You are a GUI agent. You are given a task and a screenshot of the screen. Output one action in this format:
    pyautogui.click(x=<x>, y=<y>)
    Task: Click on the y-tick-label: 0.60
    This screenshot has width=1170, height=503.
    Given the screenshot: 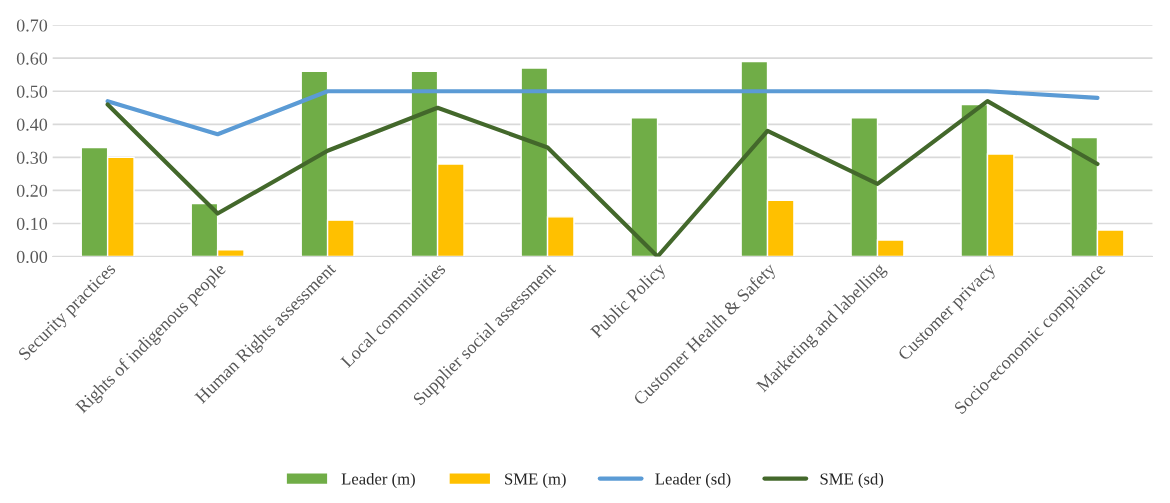 What is the action you would take?
    pyautogui.click(x=32, y=58)
    